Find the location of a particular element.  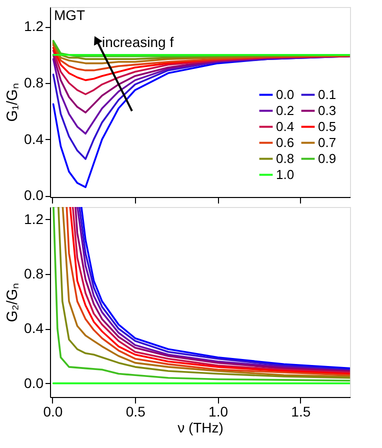

legend-label: 0.7 is located at coordinates (327, 142).